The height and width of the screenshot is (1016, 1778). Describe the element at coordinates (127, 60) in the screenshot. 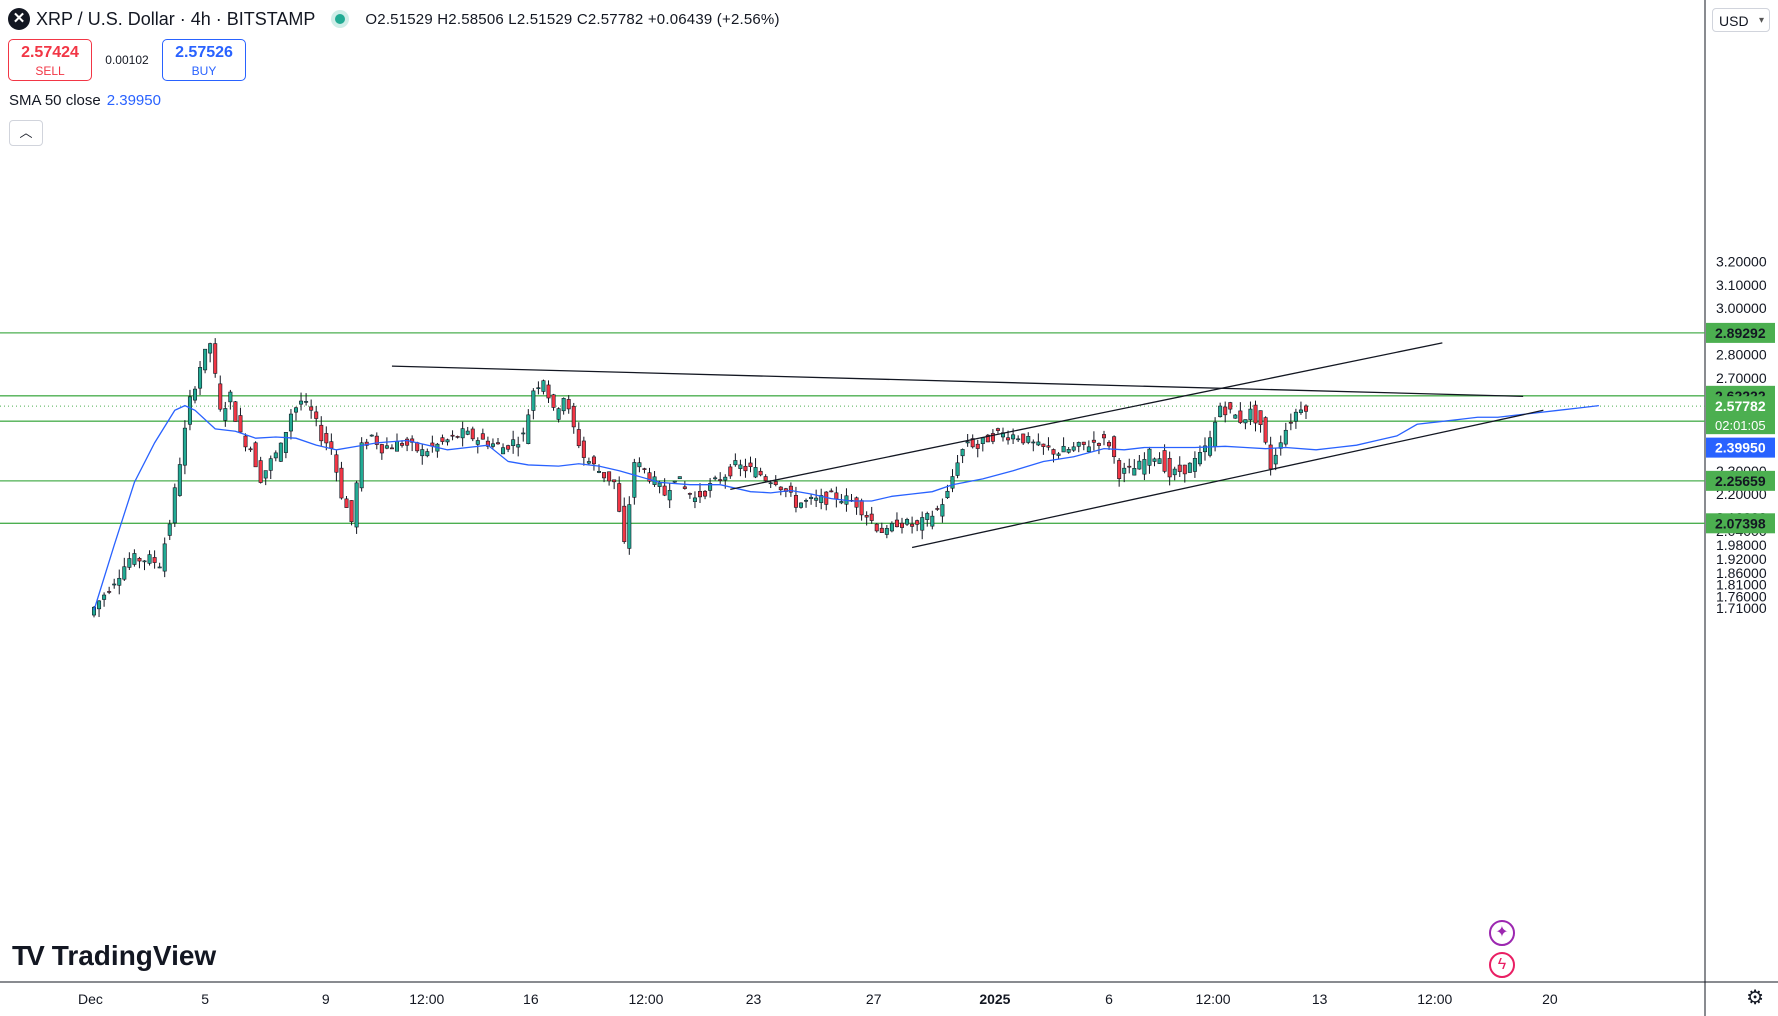

I see `spread-value: 0.00102` at that location.